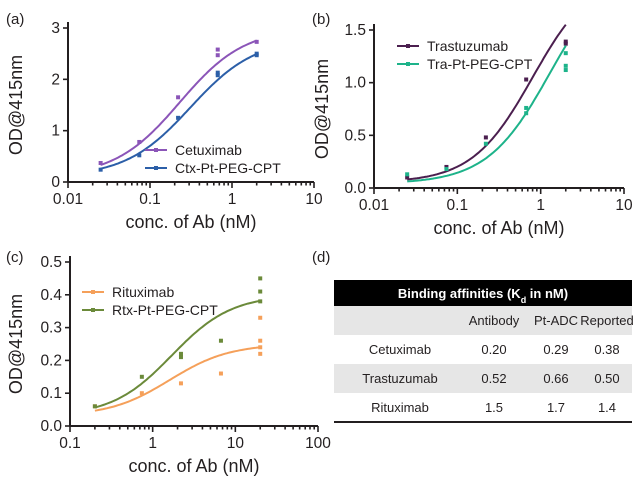  I want to click on table-cell: 0.52, so click(493, 378).